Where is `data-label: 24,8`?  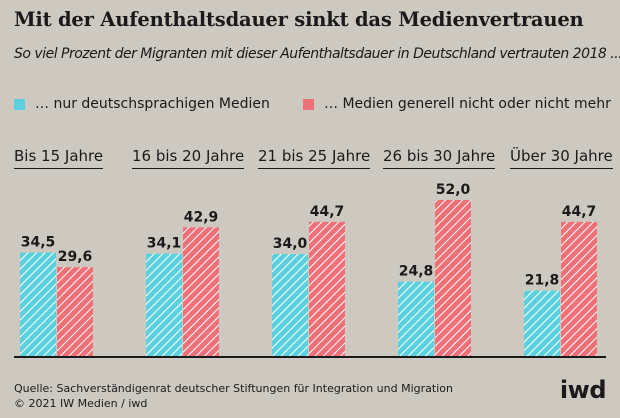
data-label: 24,8 is located at coordinates (416, 272).